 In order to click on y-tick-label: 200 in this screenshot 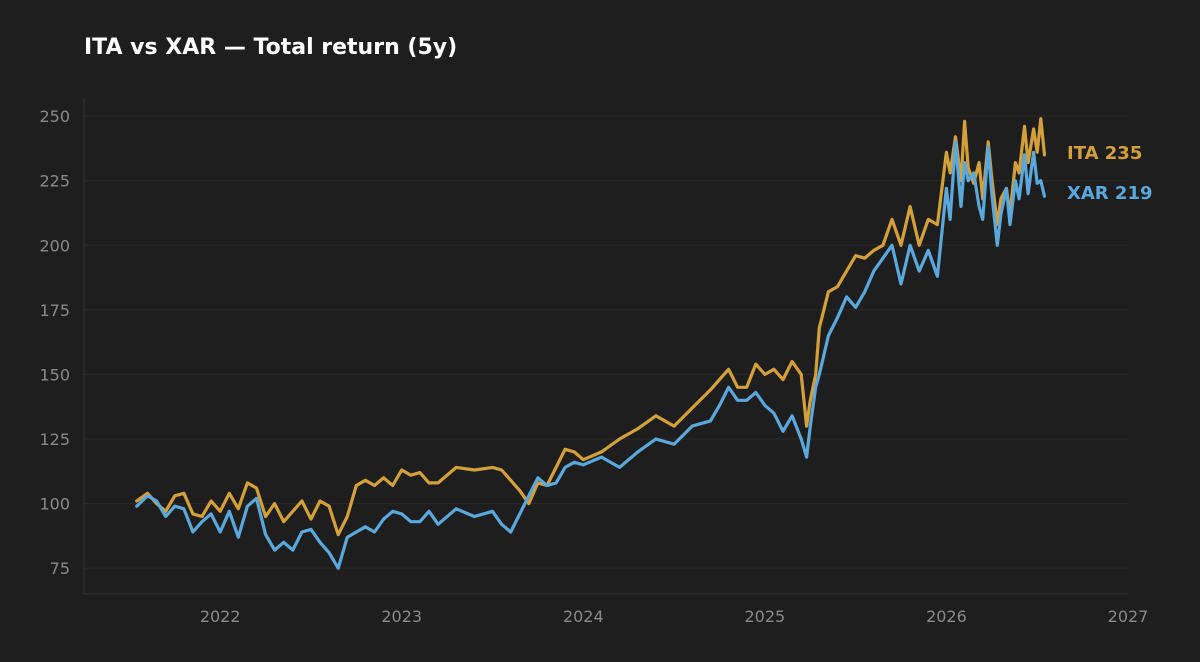, I will do `click(54, 245)`.